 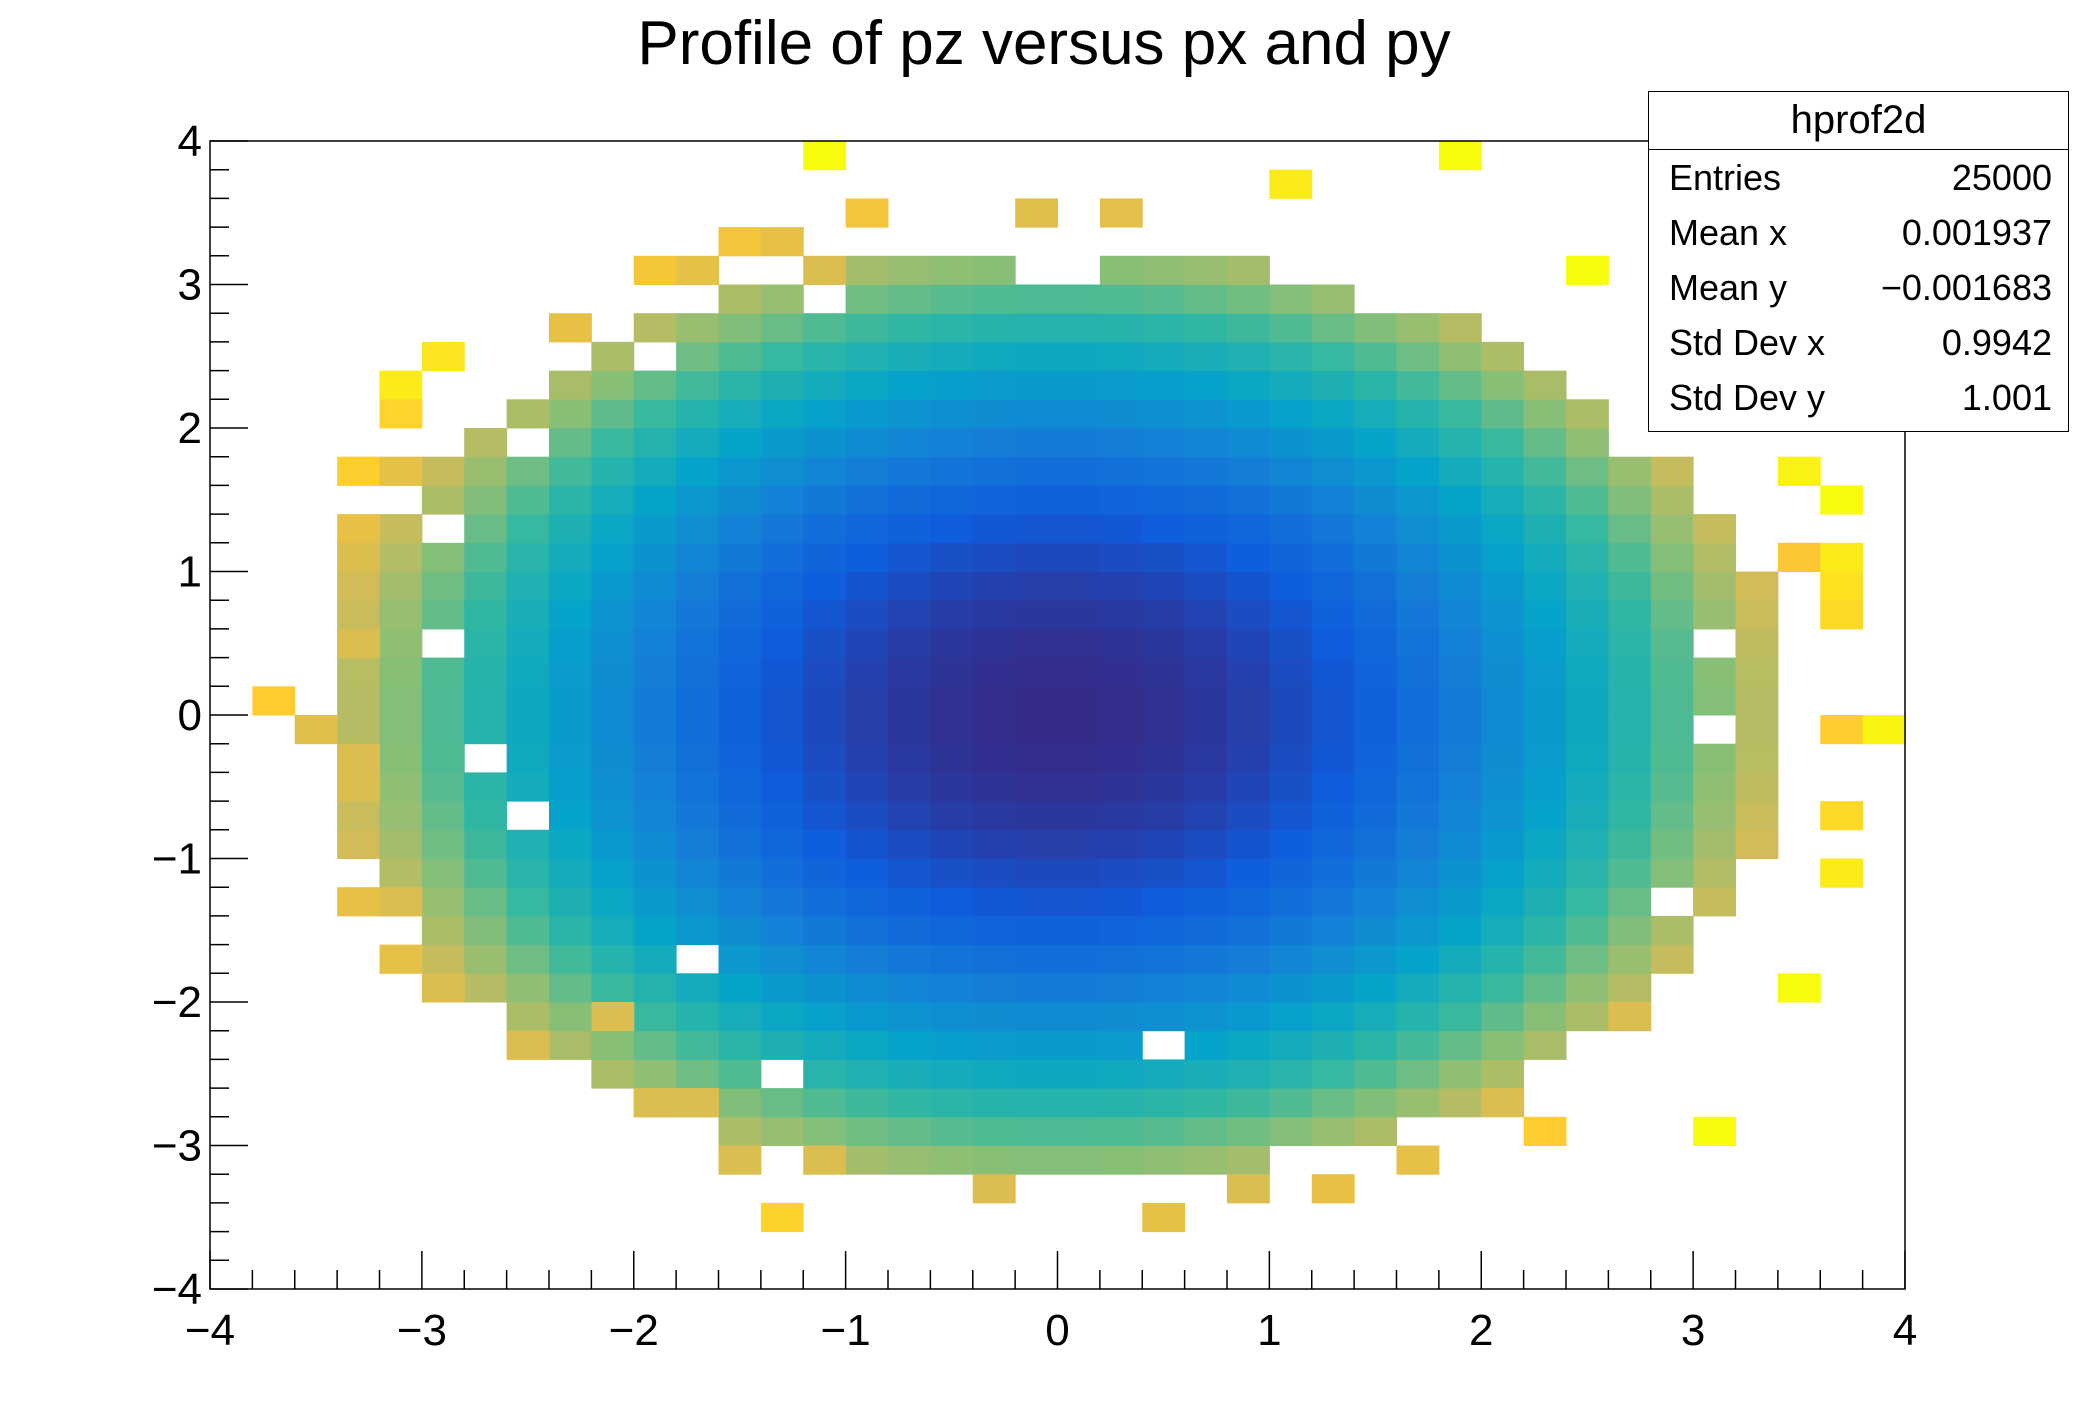 What do you see at coordinates (1858, 397) in the screenshot?
I see `stats-row-stddev-y: Std Dev y 1.001` at bounding box center [1858, 397].